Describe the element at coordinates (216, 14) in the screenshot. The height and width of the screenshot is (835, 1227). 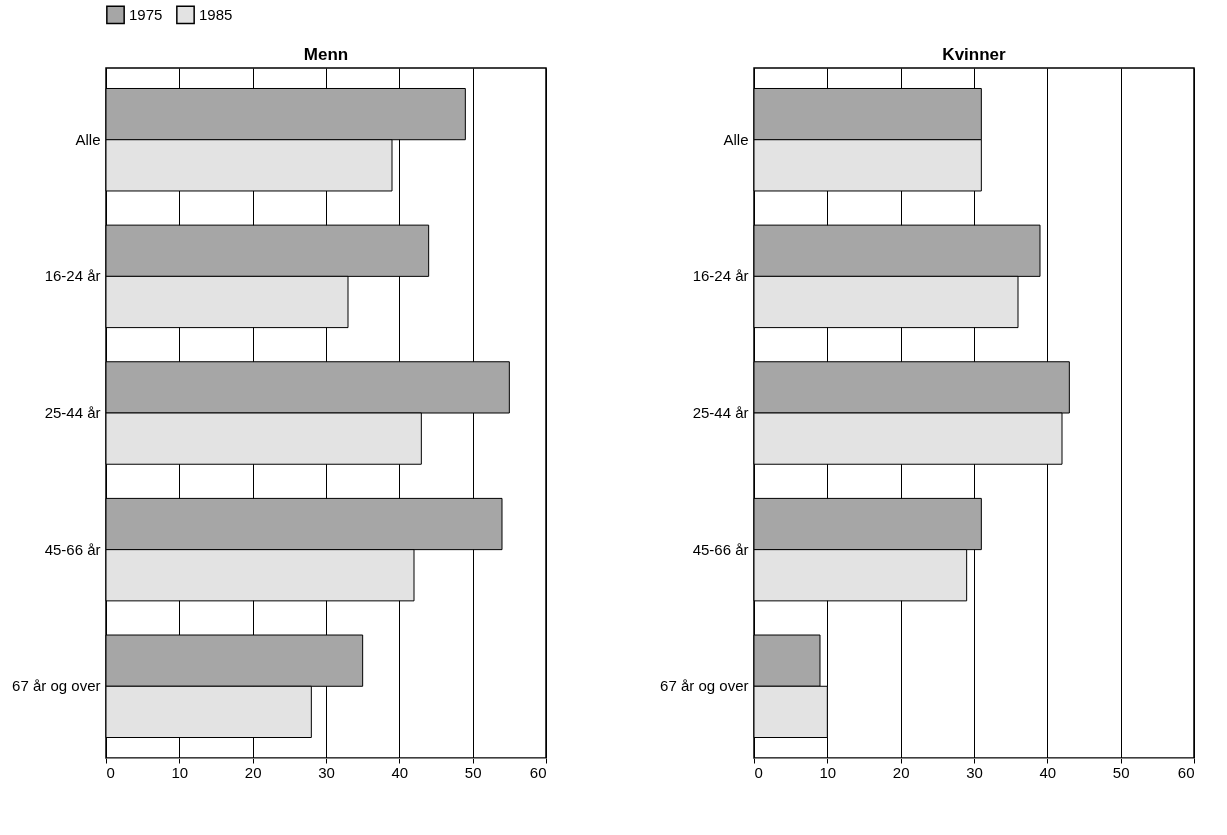
I see `legend-label: 1985` at that location.